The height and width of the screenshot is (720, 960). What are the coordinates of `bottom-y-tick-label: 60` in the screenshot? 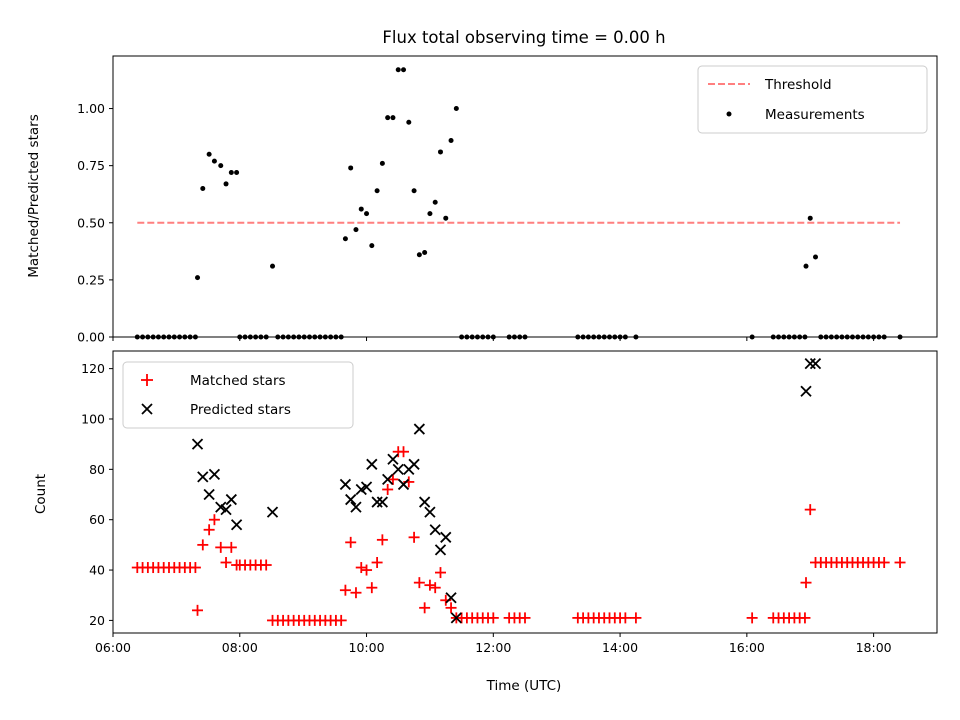 It's located at (97, 519).